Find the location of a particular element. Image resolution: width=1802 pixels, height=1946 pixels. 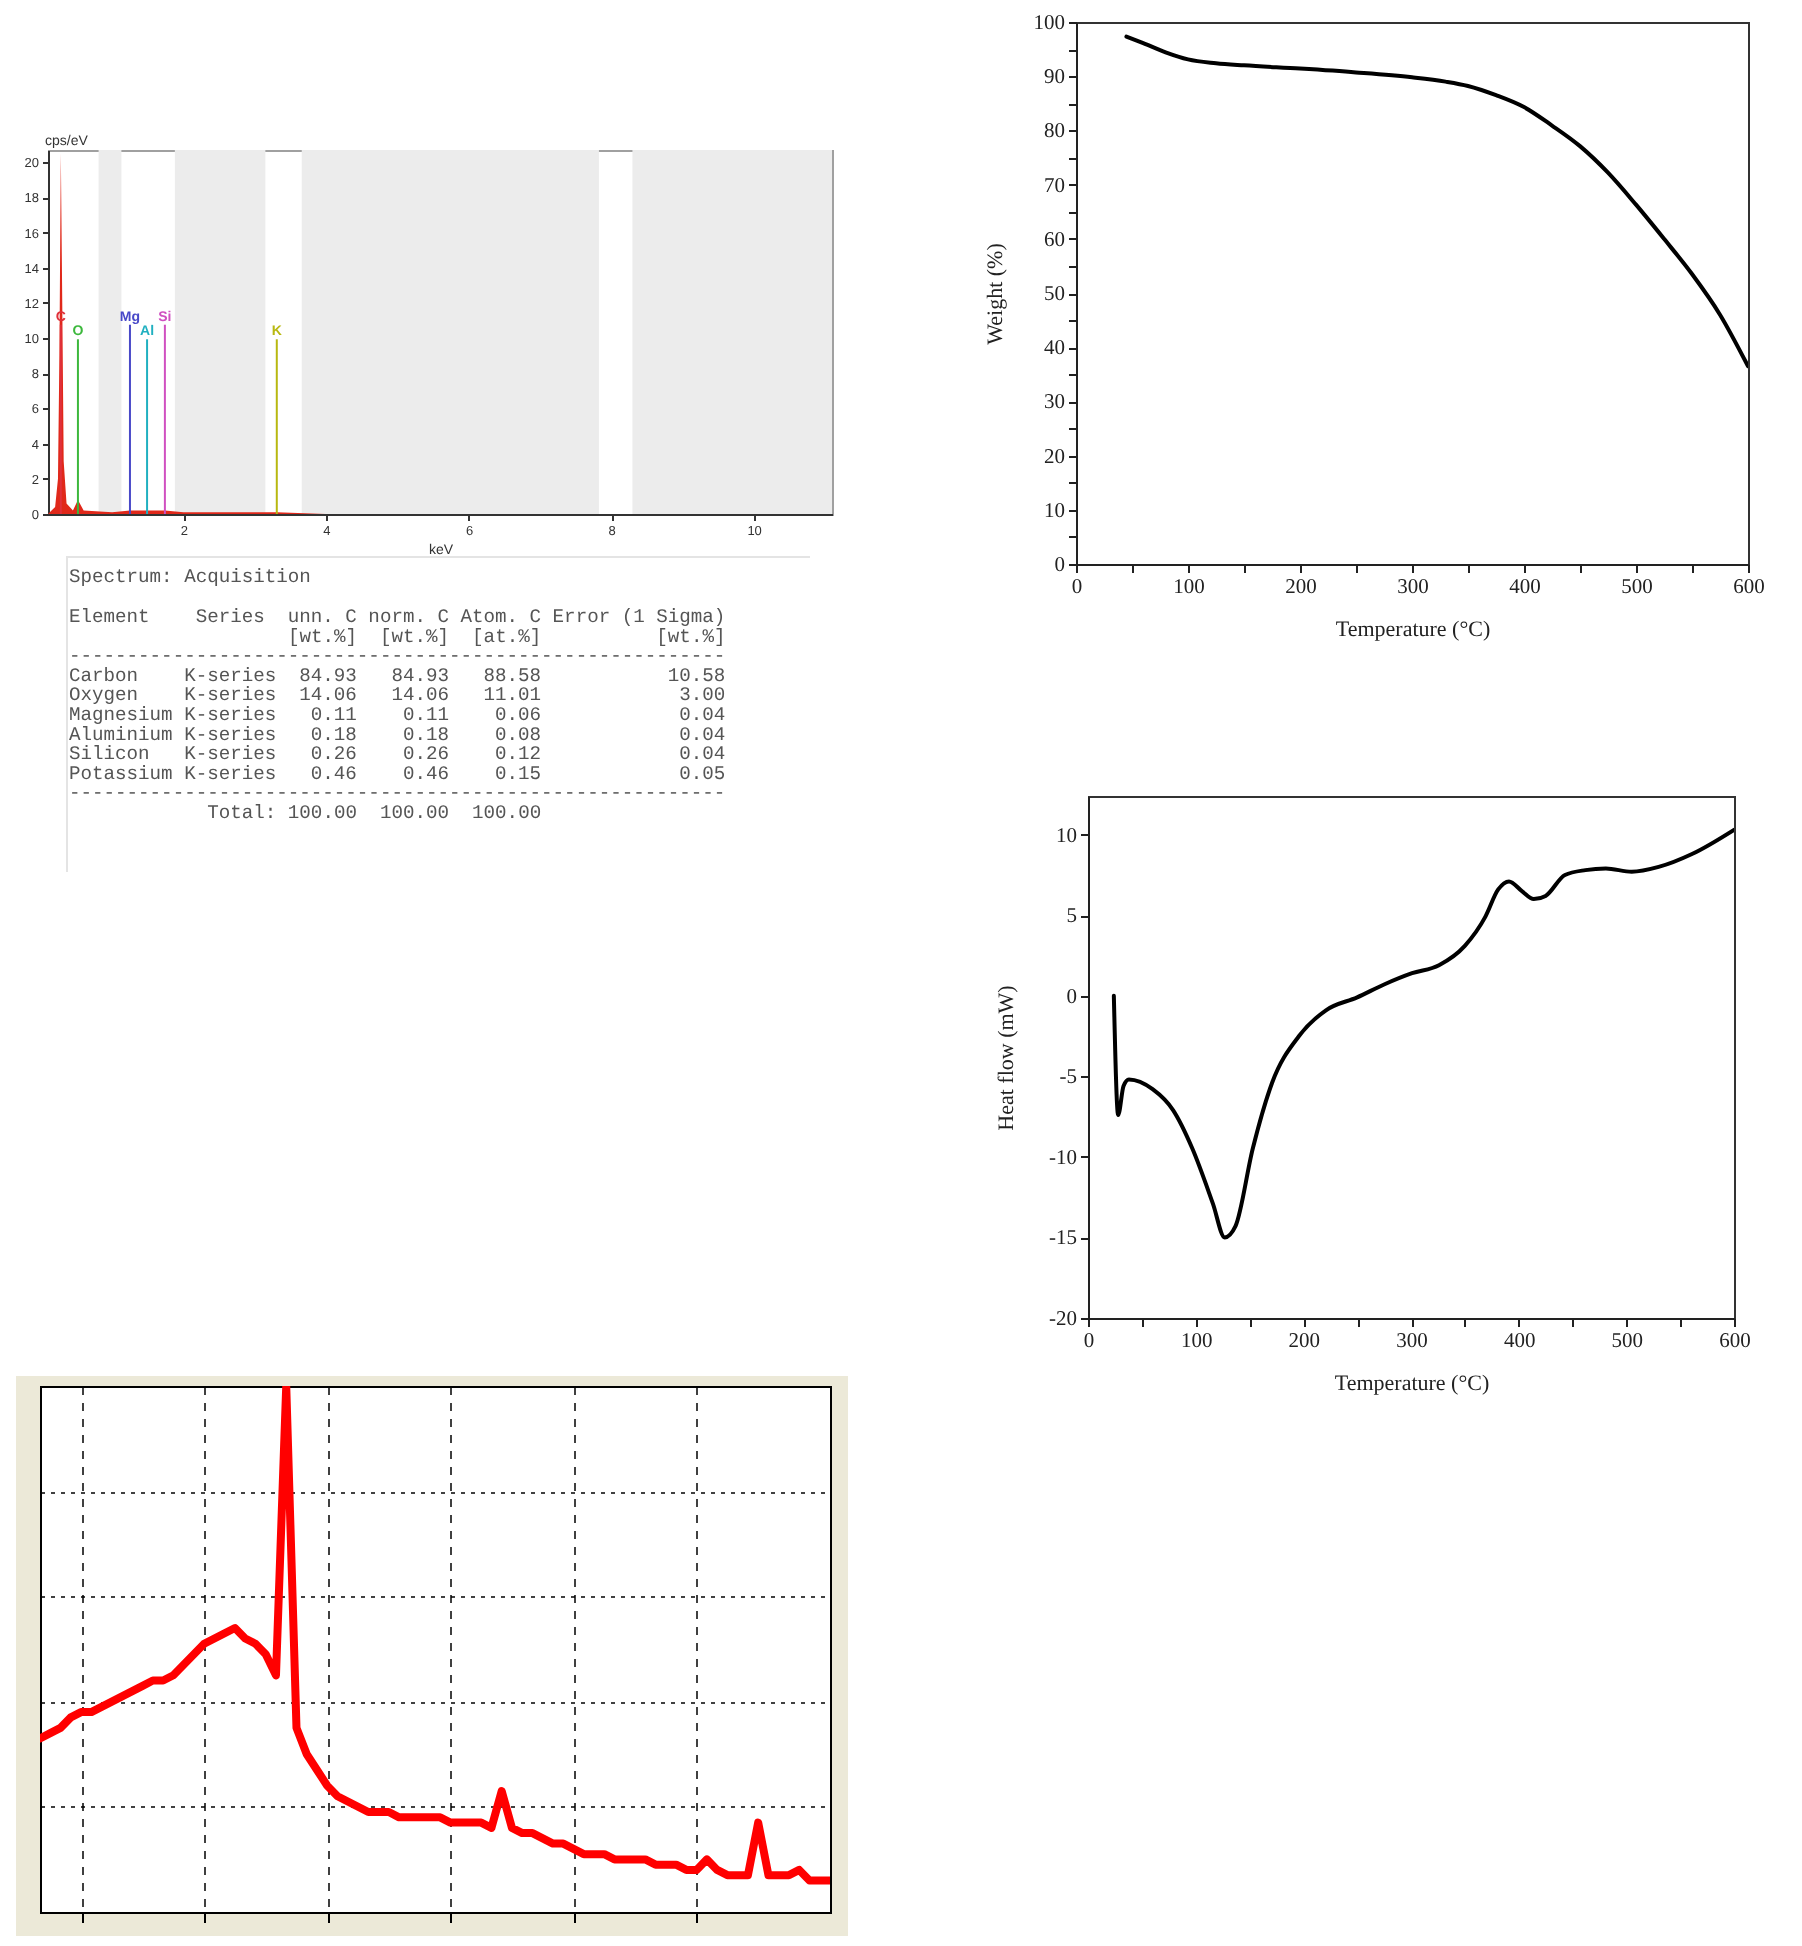

y-tick-label: -20 is located at coordinates (1063, 1320).